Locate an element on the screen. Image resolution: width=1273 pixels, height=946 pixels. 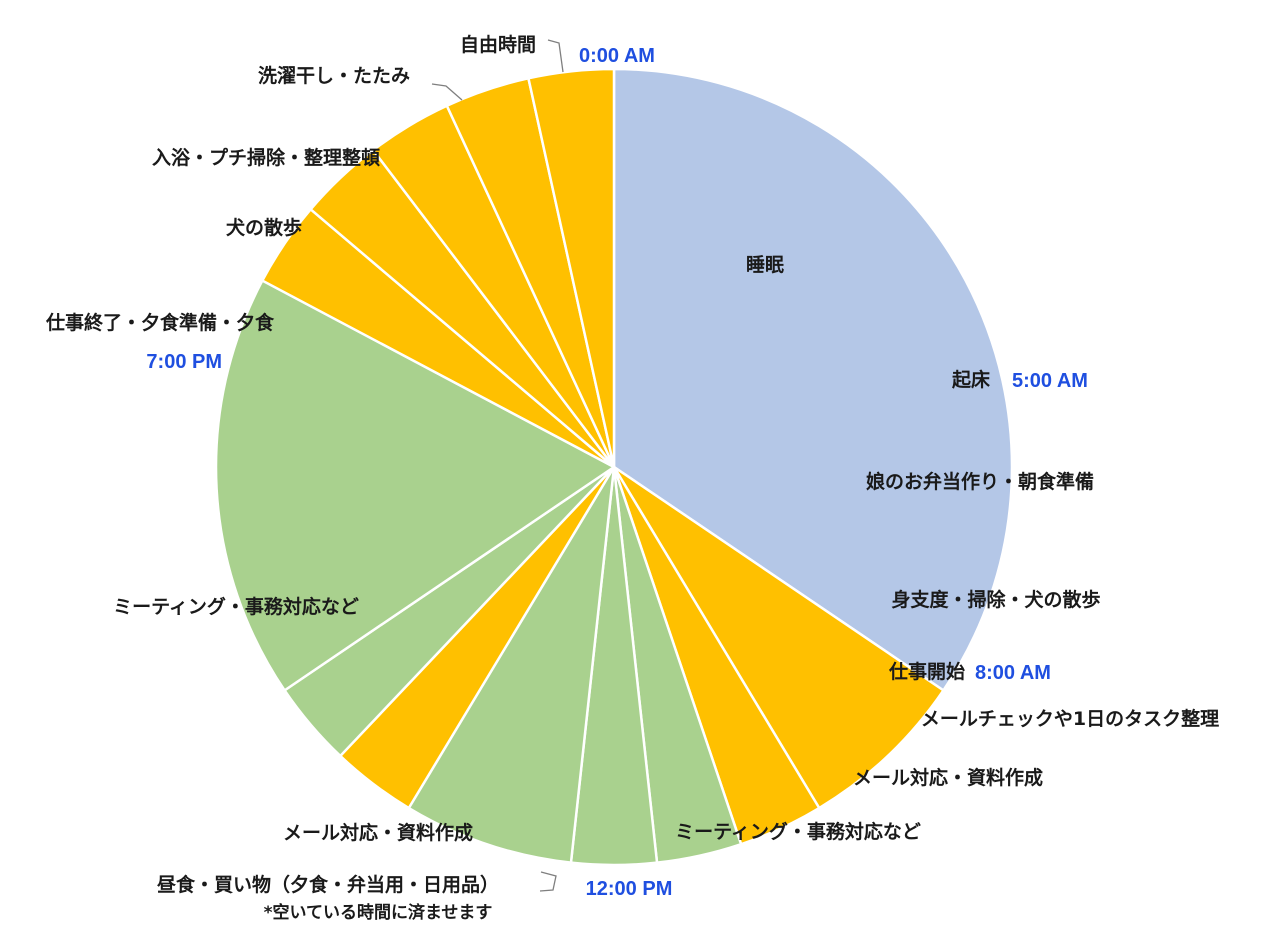
slice-label-1: 睡眠 is located at coordinates (765, 265).